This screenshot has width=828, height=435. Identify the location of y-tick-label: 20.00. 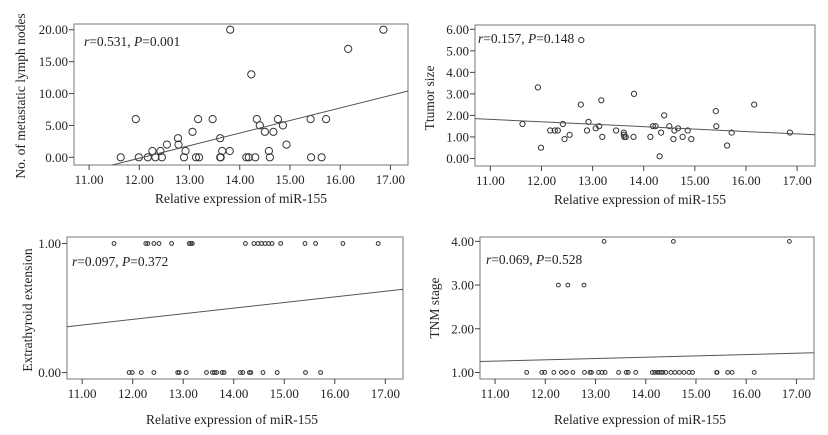
(53, 29).